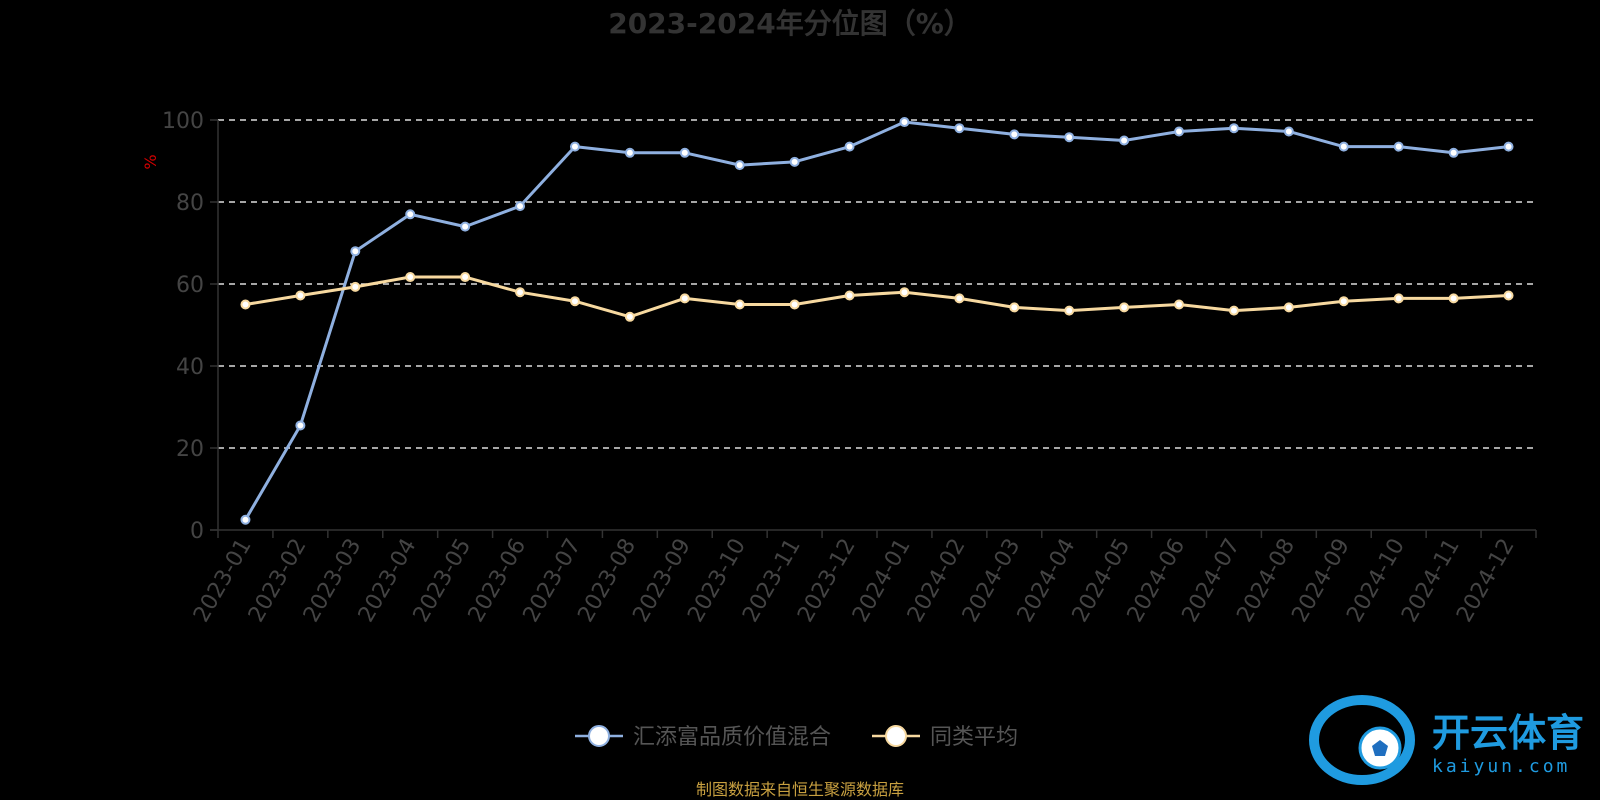 This screenshot has width=1600, height=800. I want to click on y-tick-label: 100, so click(183, 121).